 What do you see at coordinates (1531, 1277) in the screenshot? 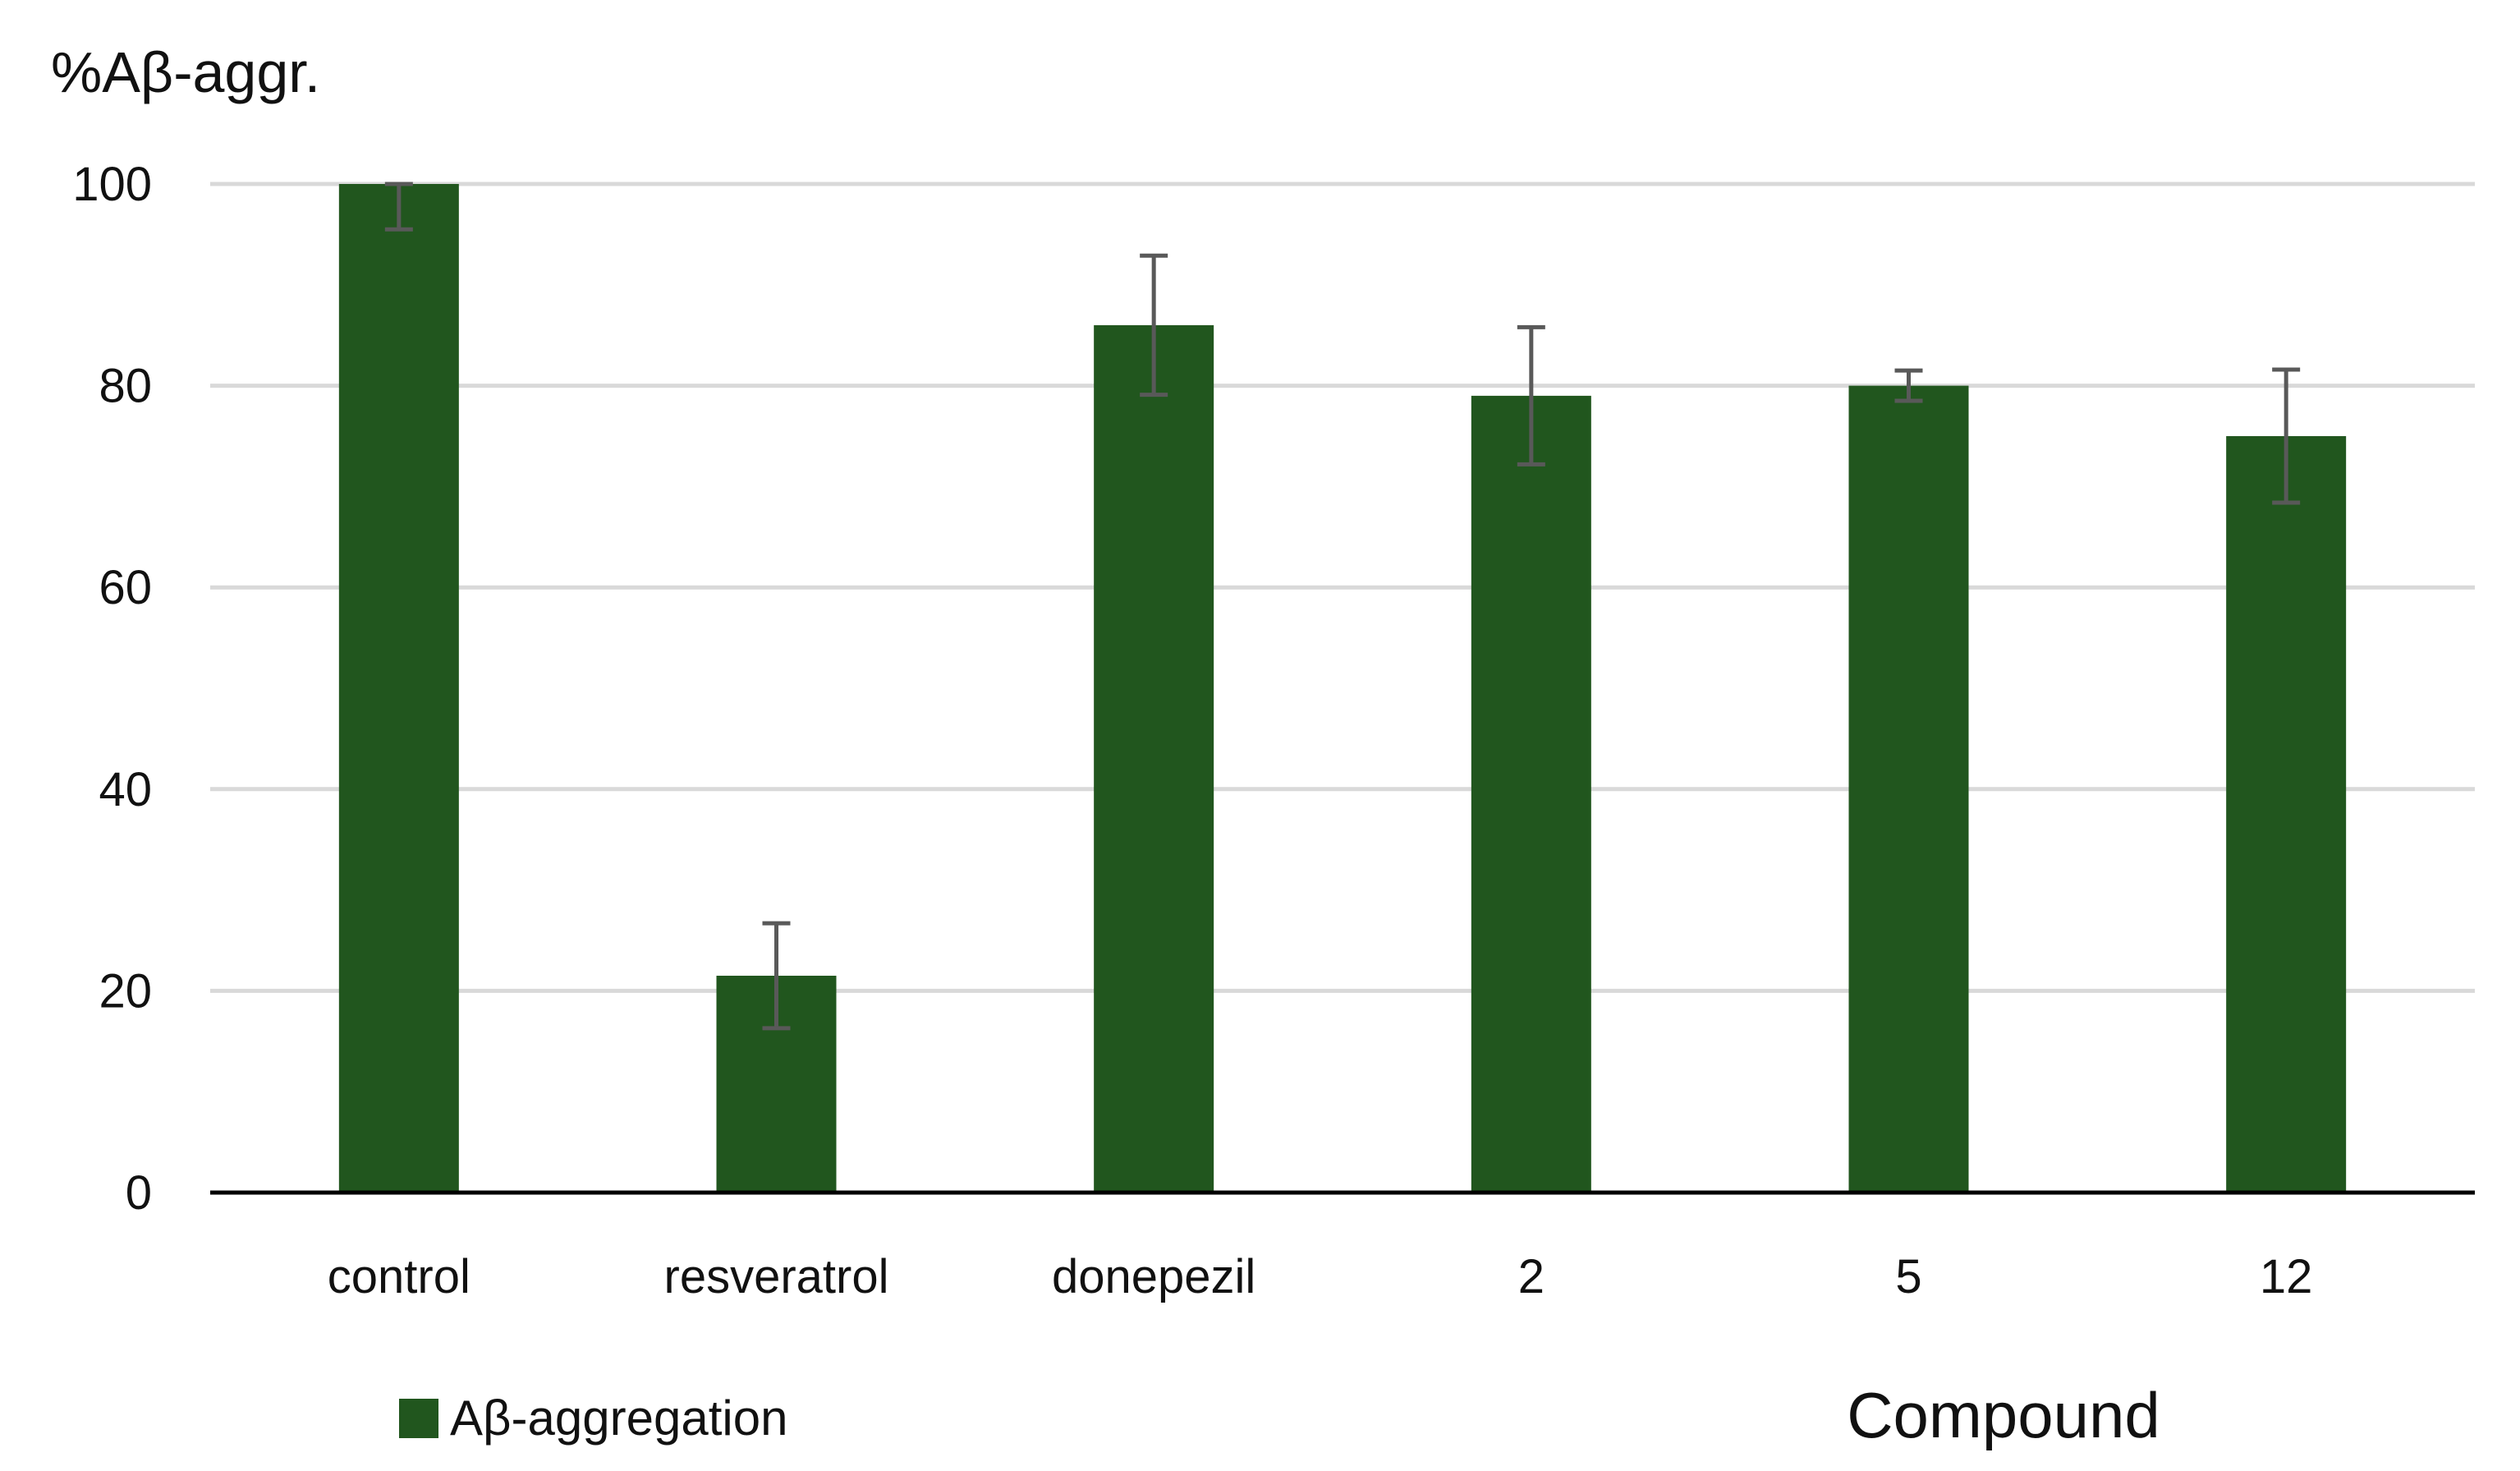
I see `x-tick-label: 2` at bounding box center [1531, 1277].